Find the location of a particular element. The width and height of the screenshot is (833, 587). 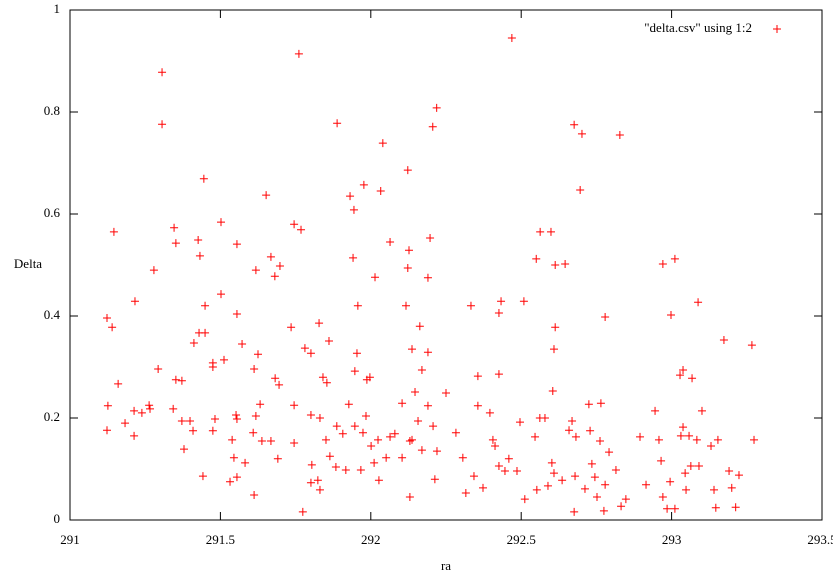

x-tick-label: 293.5 is located at coordinates (820, 539).